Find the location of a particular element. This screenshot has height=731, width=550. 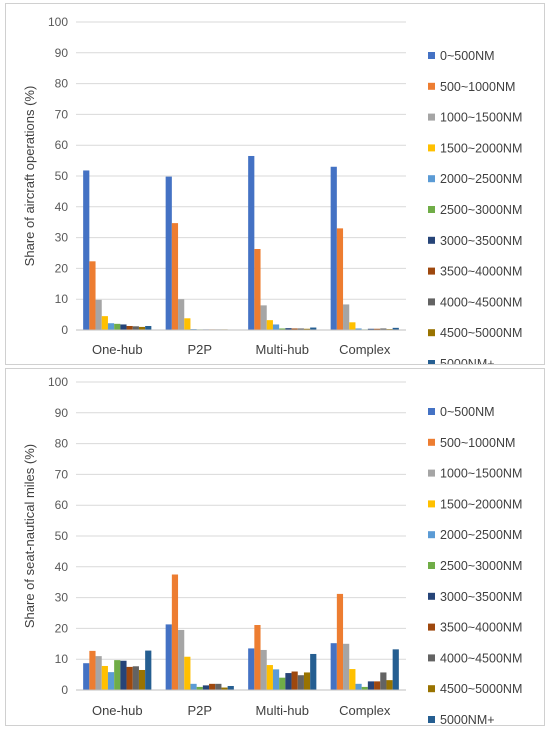

bar-multi-hub-0-500nm is located at coordinates (251, 242).